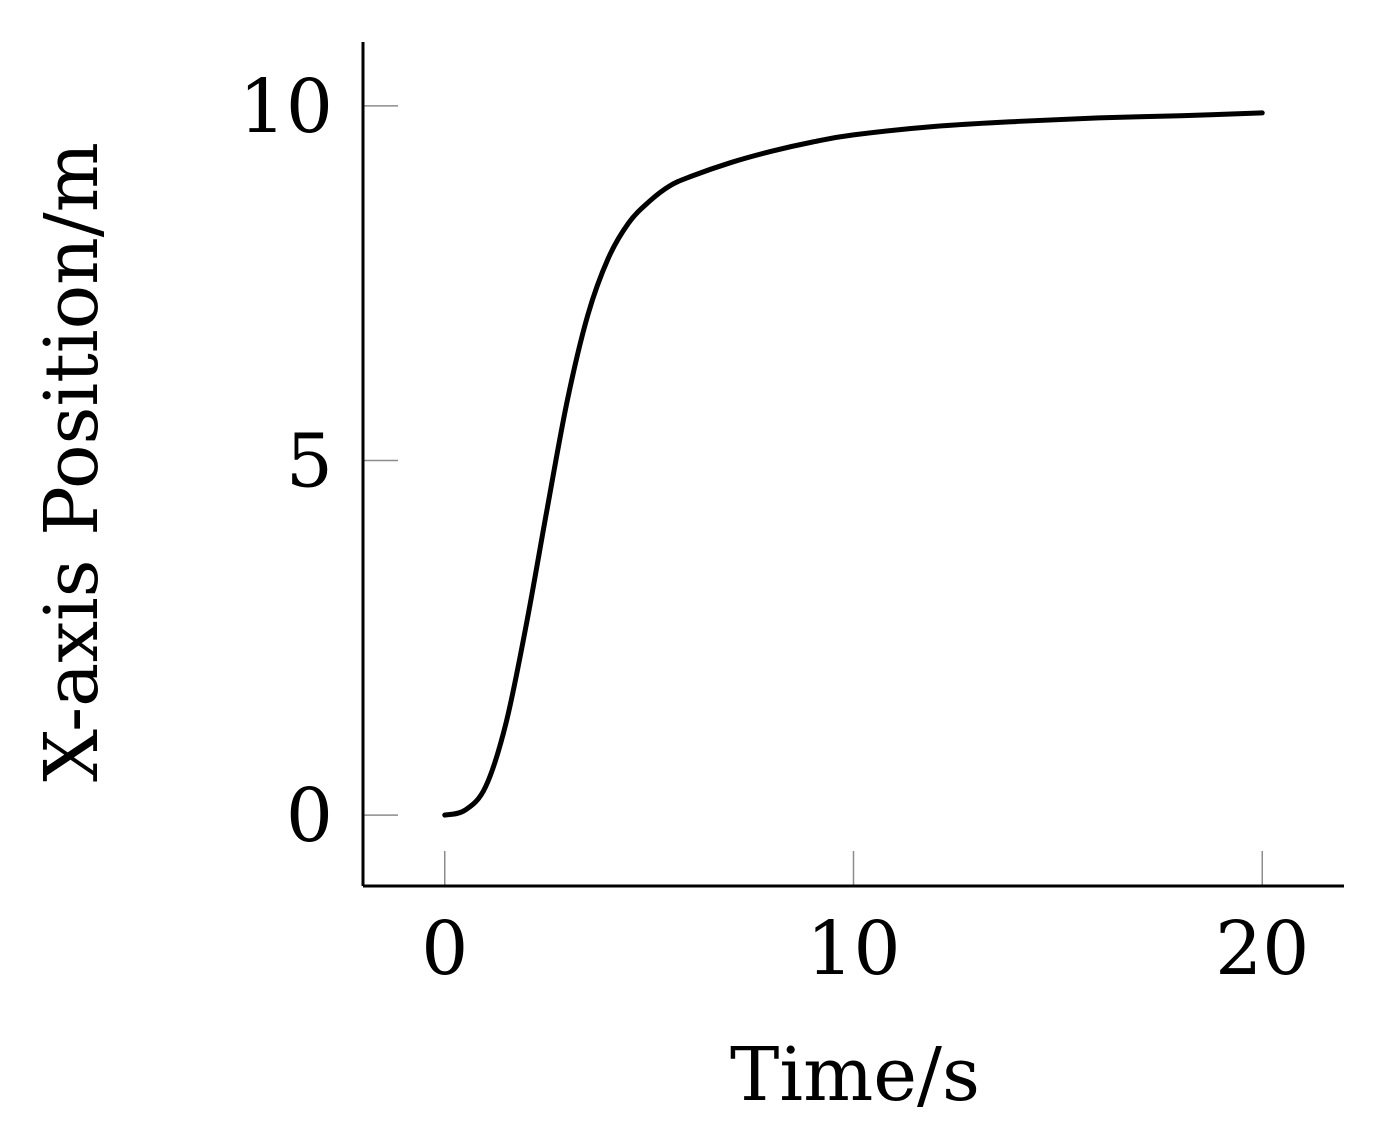 This screenshot has width=1389, height=1146. I want to click on y-axis-label: X-axis Position/m, so click(72, 462).